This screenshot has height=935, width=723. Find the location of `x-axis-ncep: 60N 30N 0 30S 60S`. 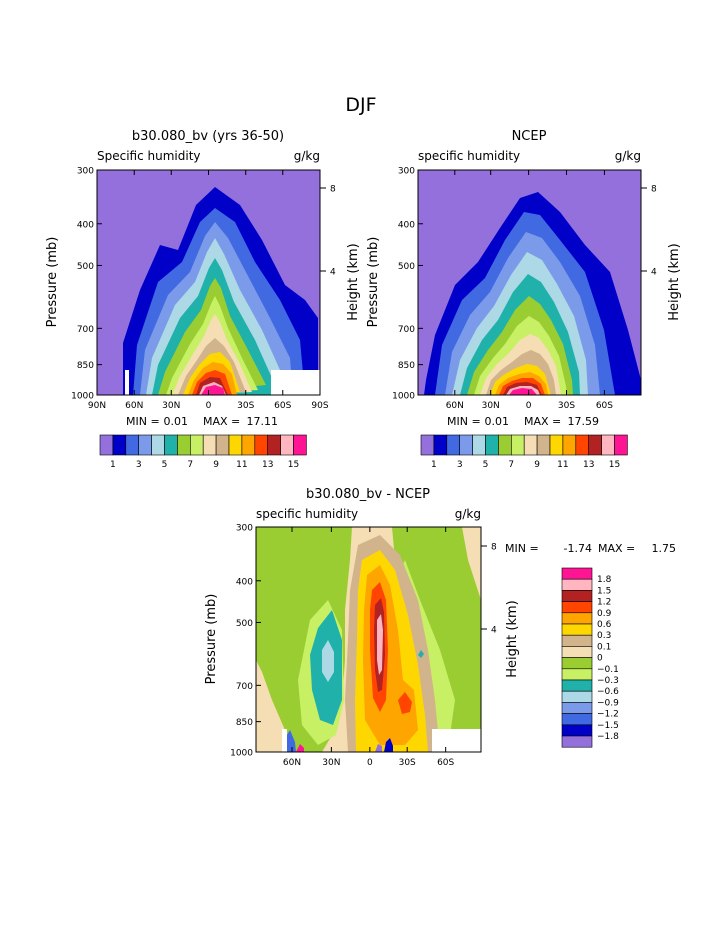

x-axis-ncep: 60N 30N 0 30S 60S is located at coordinates (529, 290).